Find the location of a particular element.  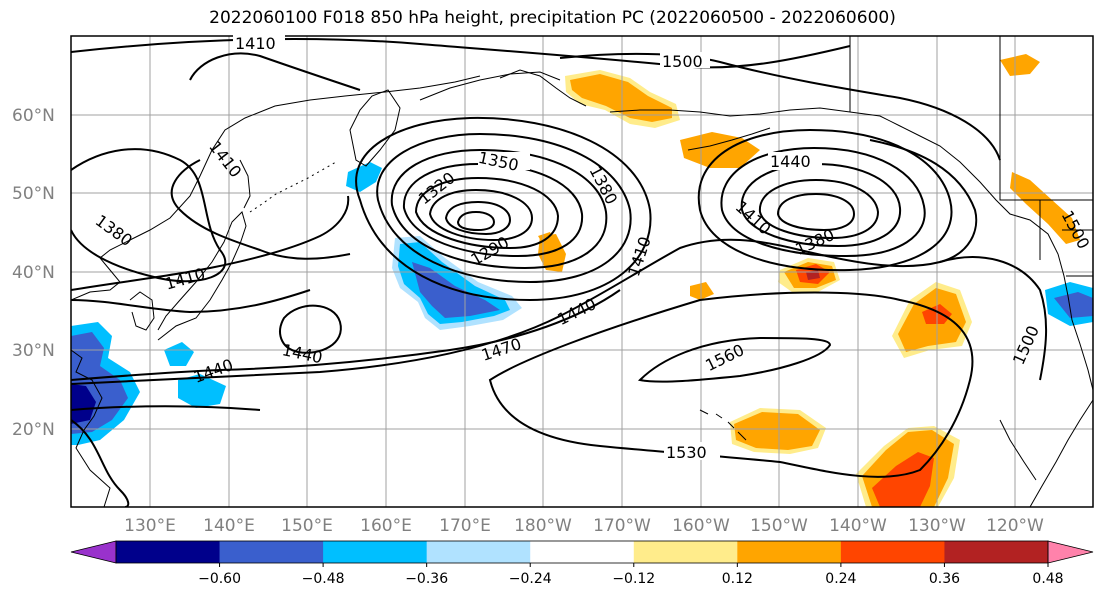

precip-orange-bc-coast is located at coordinates (1045, 208).